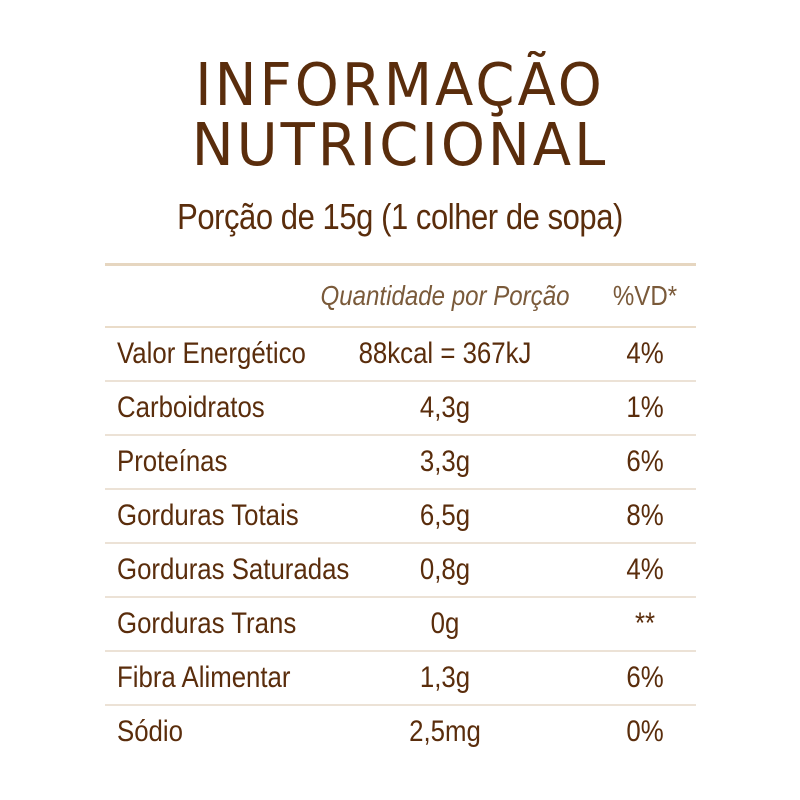  Describe the element at coordinates (211, 353) in the screenshot. I see `nutrient-name: Valor Energético` at that location.